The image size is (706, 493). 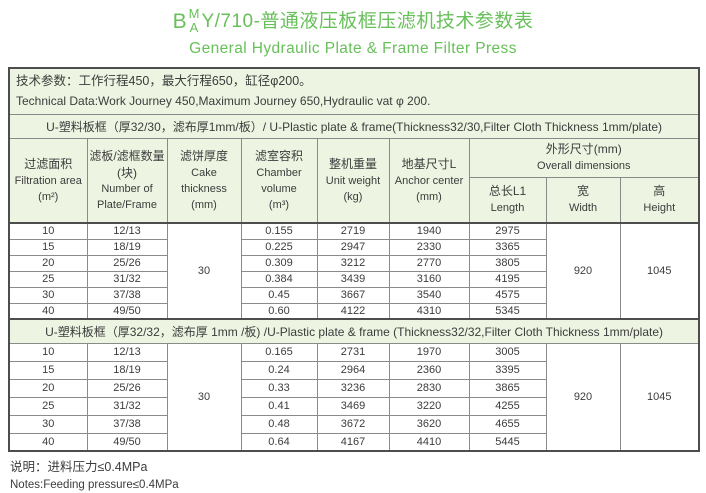 I want to click on header-cake-thickness-en: Cake thickness, so click(x=204, y=180).